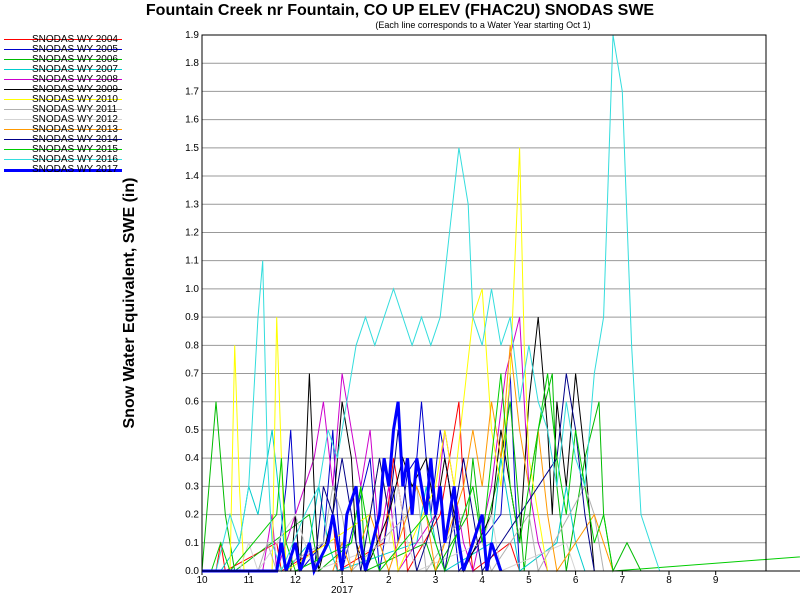 This screenshot has width=800, height=600. Describe the element at coordinates (669, 580) in the screenshot. I see `x-tick-label: 8` at that location.